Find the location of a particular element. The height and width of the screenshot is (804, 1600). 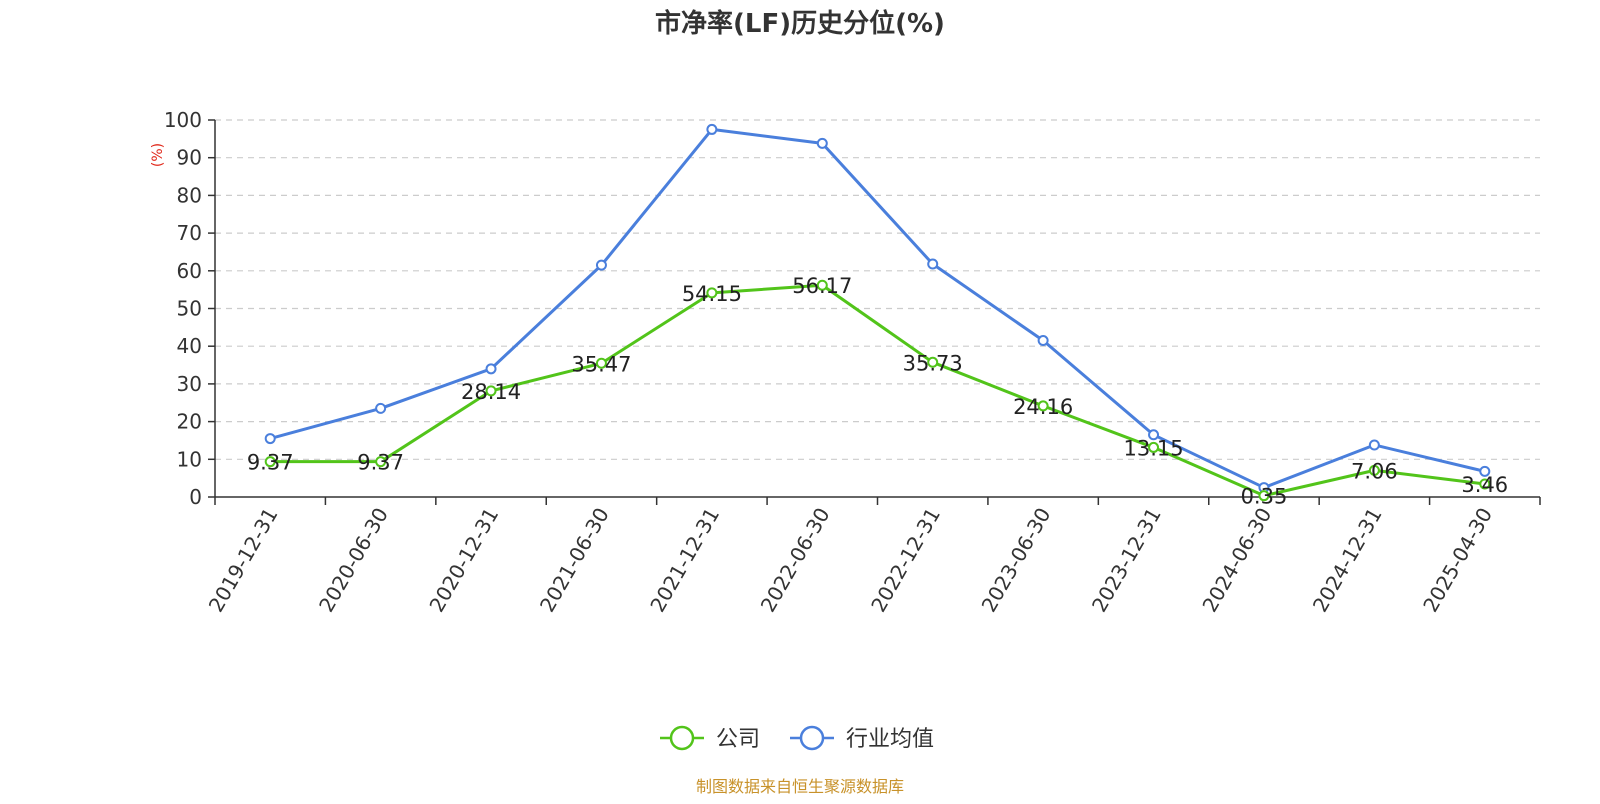

data-label: 35.47 is located at coordinates (601, 364).